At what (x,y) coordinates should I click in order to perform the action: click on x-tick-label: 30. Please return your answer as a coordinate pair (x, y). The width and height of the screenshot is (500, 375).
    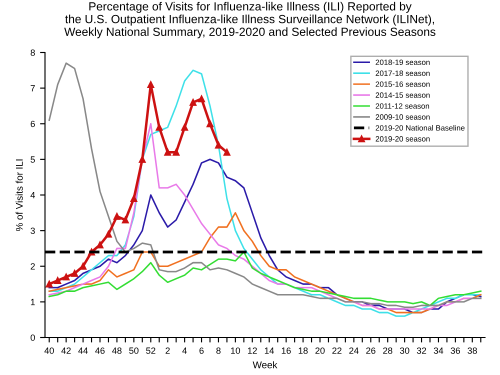
    Looking at the image, I should click on (405, 350).